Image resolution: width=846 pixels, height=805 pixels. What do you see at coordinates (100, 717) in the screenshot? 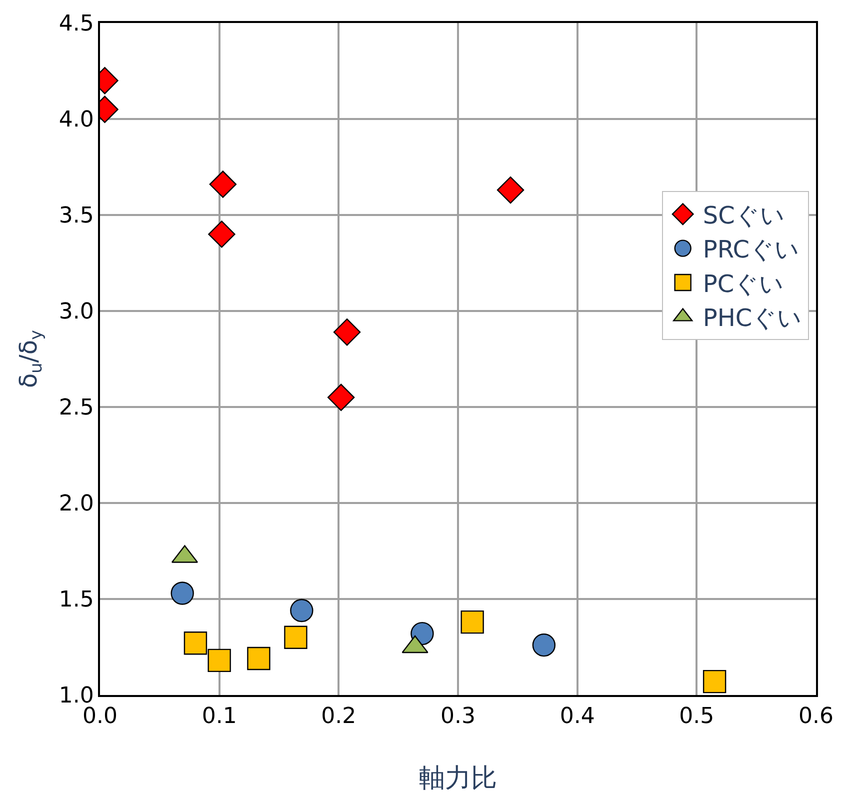
I see `x-tick-label: 0.0` at bounding box center [100, 717].